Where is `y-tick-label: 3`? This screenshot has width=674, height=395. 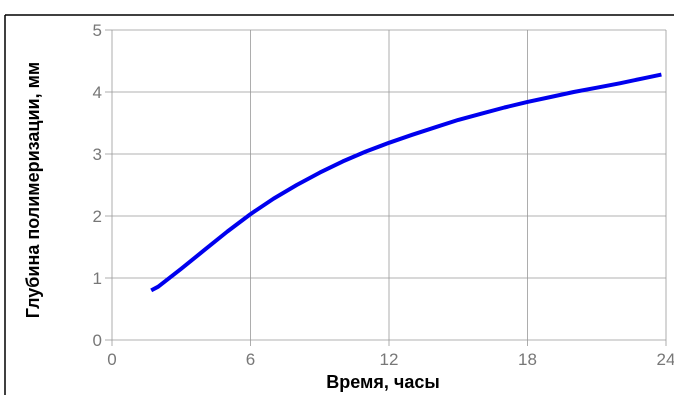 y-tick-label: 3 is located at coordinates (97, 154).